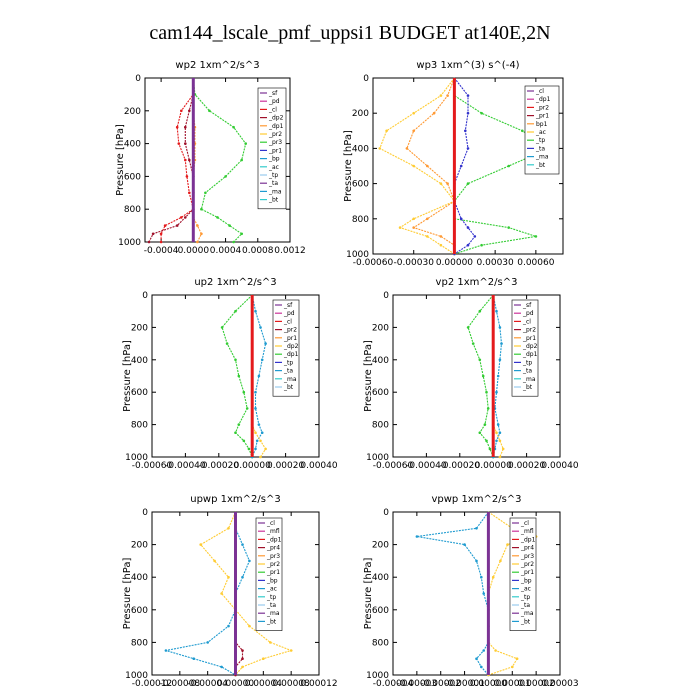  What do you see at coordinates (132, 177) in the screenshot?
I see `y-tick-label: 600` at bounding box center [132, 177].